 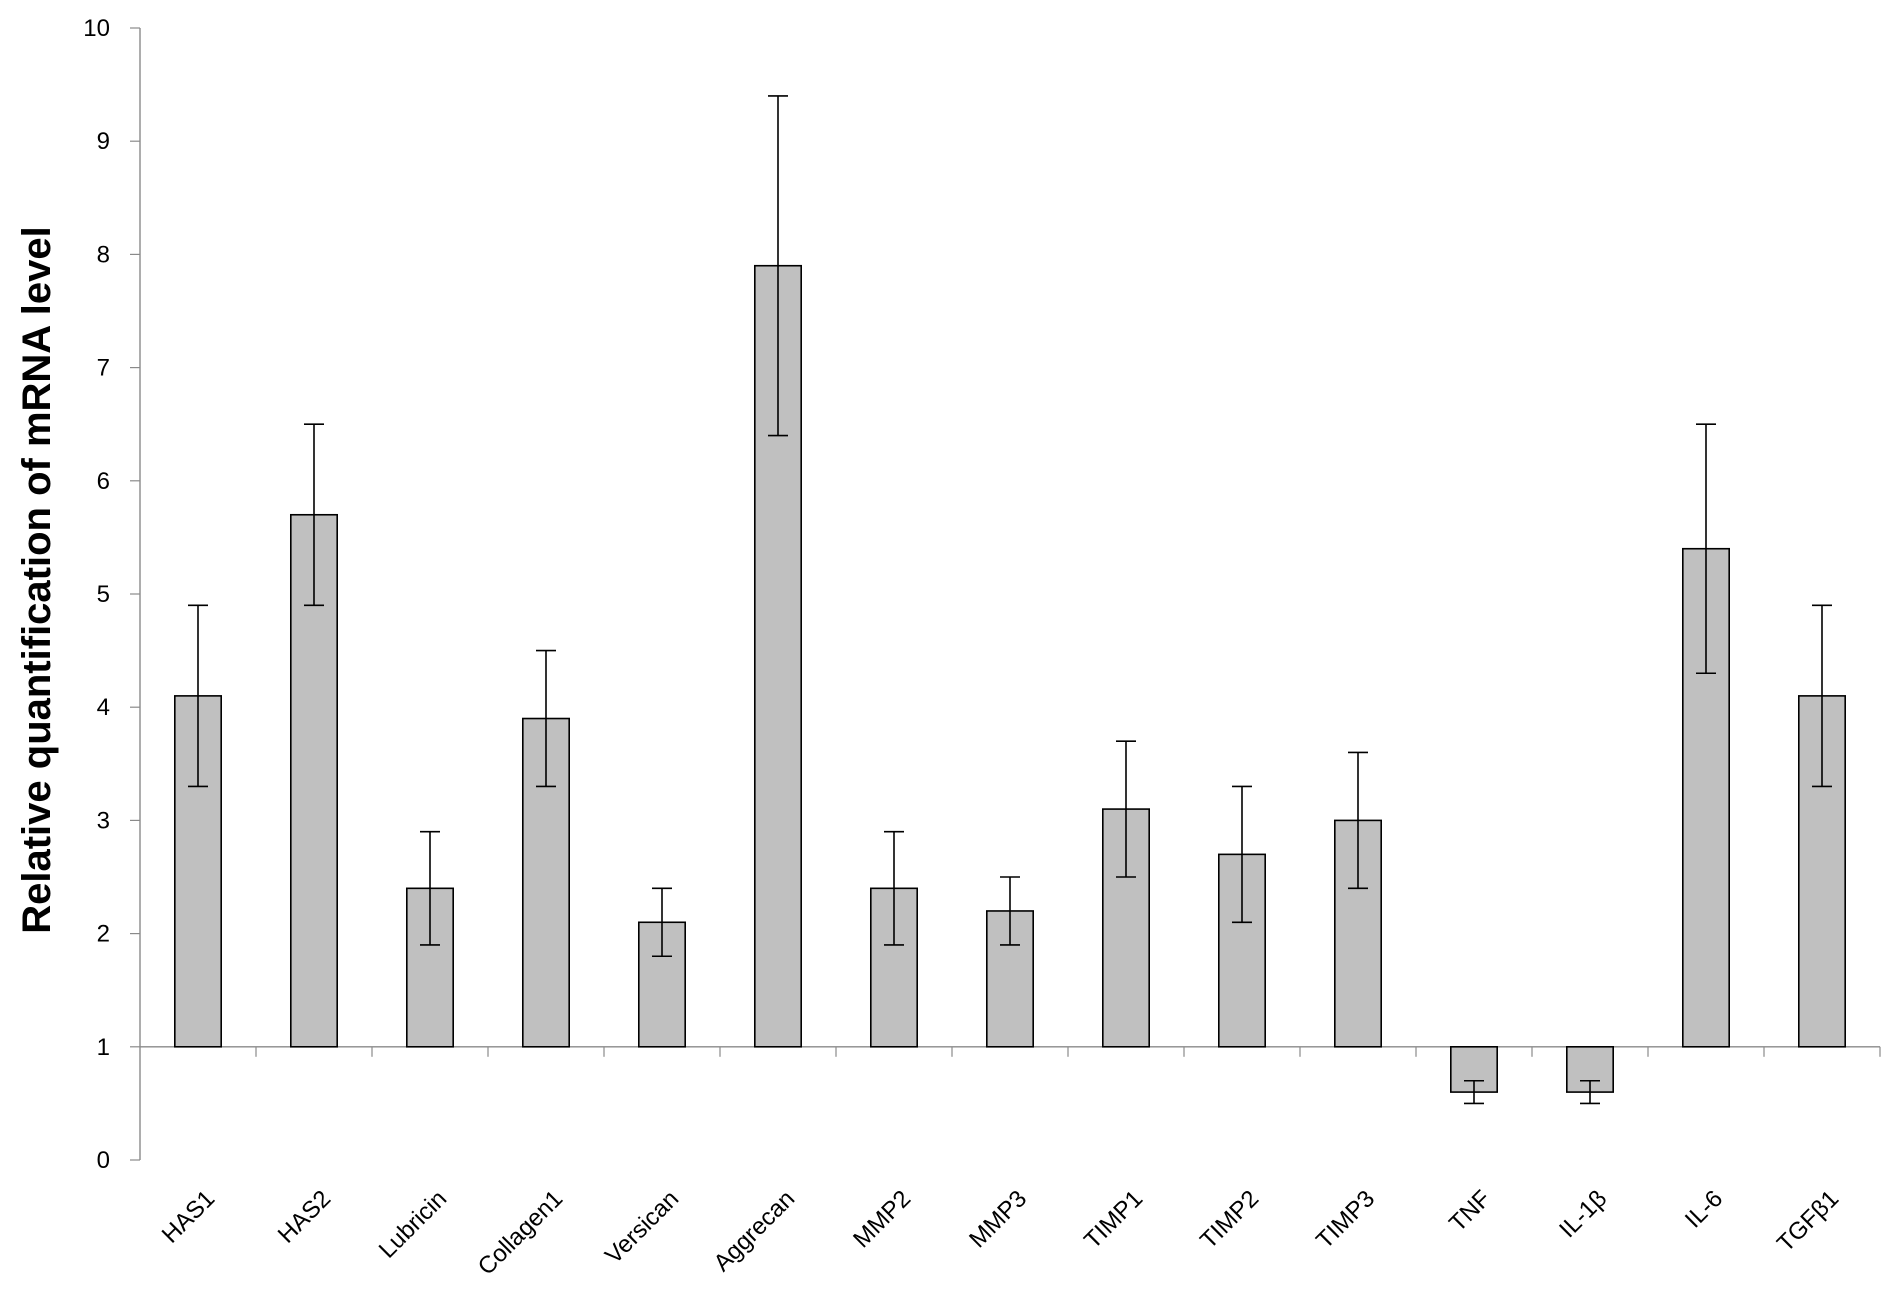 I want to click on y-tick-label: 5, so click(x=103, y=594).